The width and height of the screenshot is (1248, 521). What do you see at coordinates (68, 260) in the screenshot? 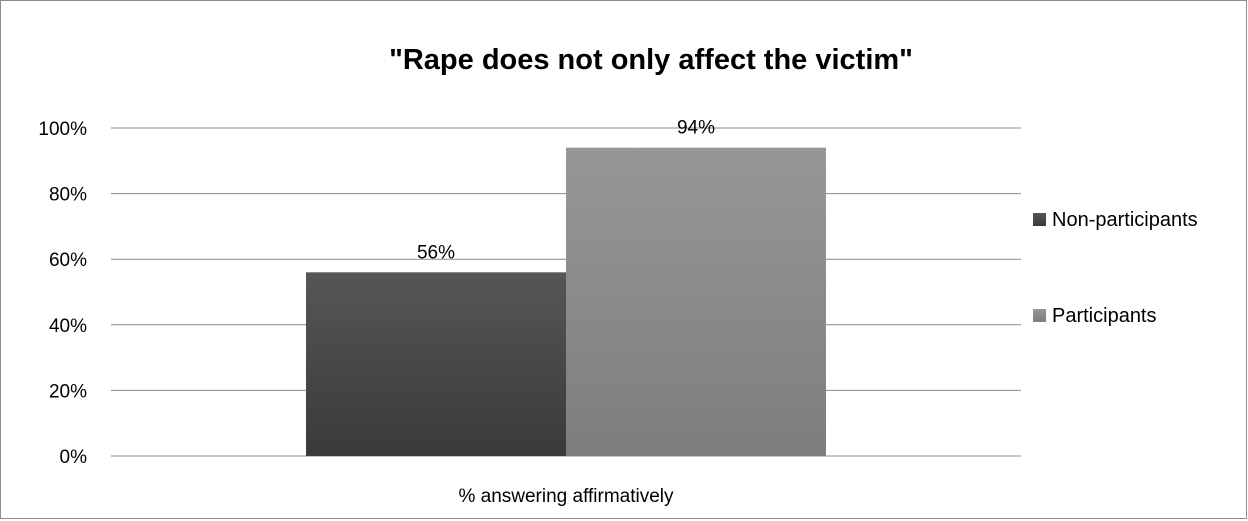
I see `y-tick-label: 60%` at bounding box center [68, 260].